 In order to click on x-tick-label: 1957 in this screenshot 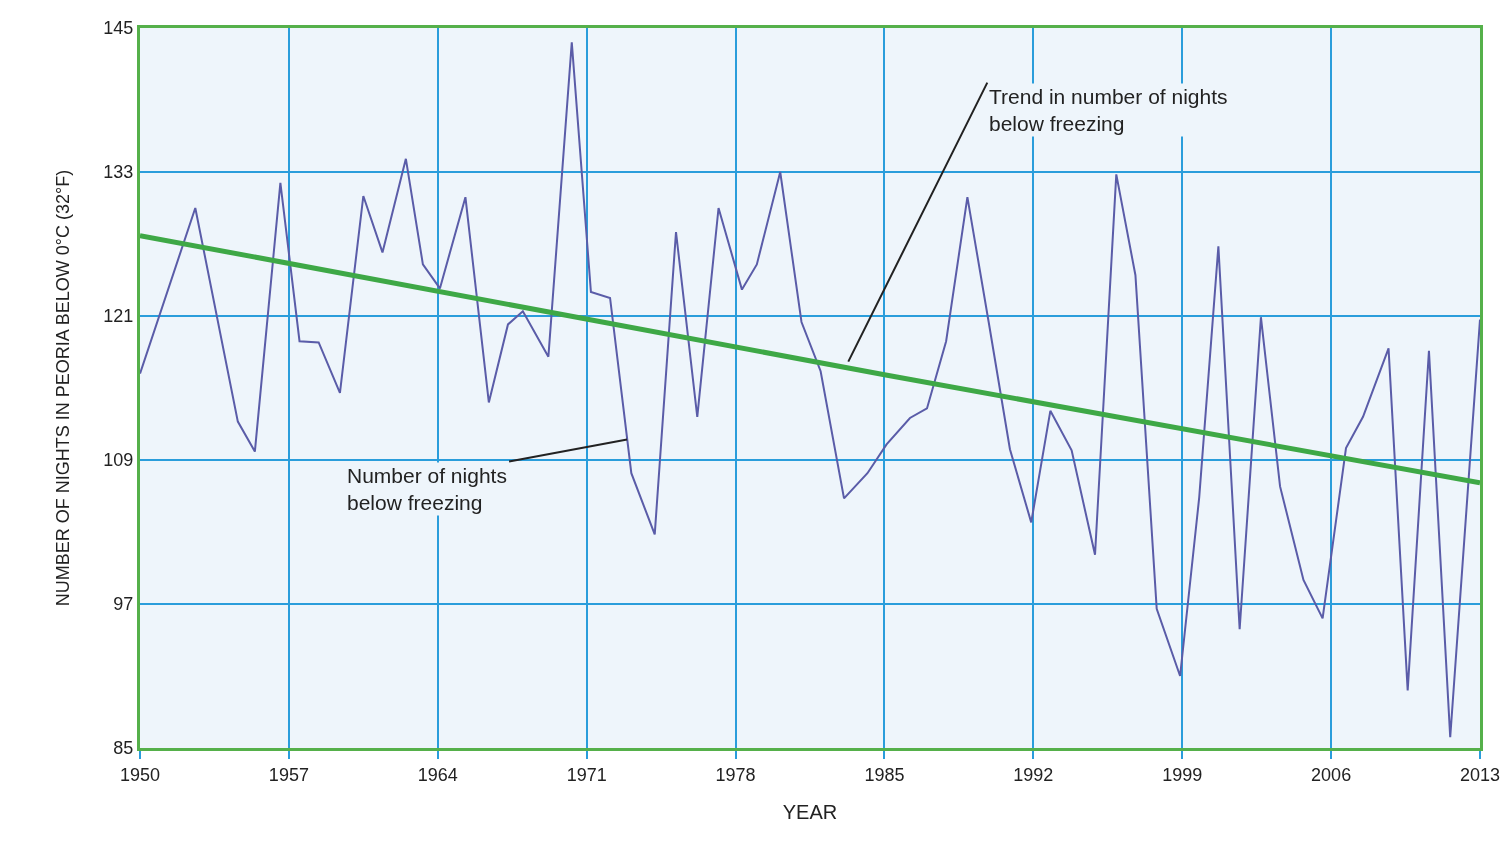, I will do `click(288, 774)`.